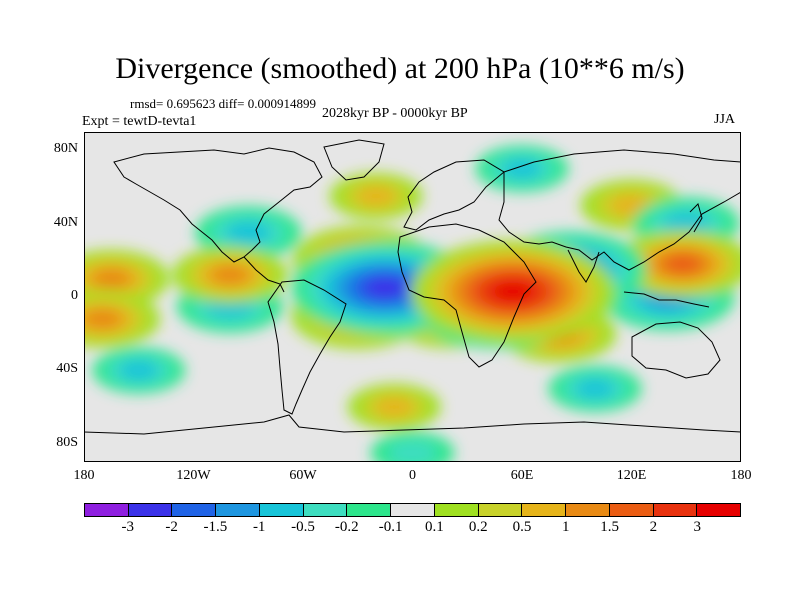 This screenshot has height=600, width=800. I want to click on lat-label-40s: 40S, so click(67, 369).